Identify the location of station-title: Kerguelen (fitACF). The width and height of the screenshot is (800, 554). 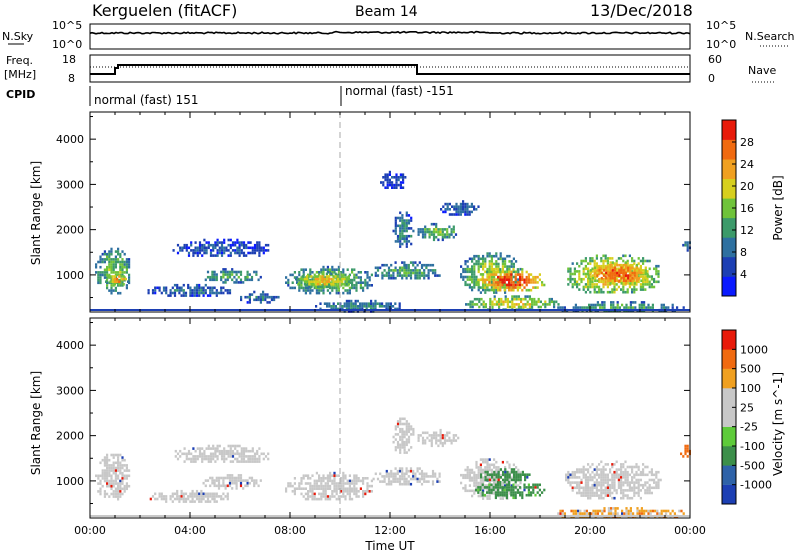
(164, 10).